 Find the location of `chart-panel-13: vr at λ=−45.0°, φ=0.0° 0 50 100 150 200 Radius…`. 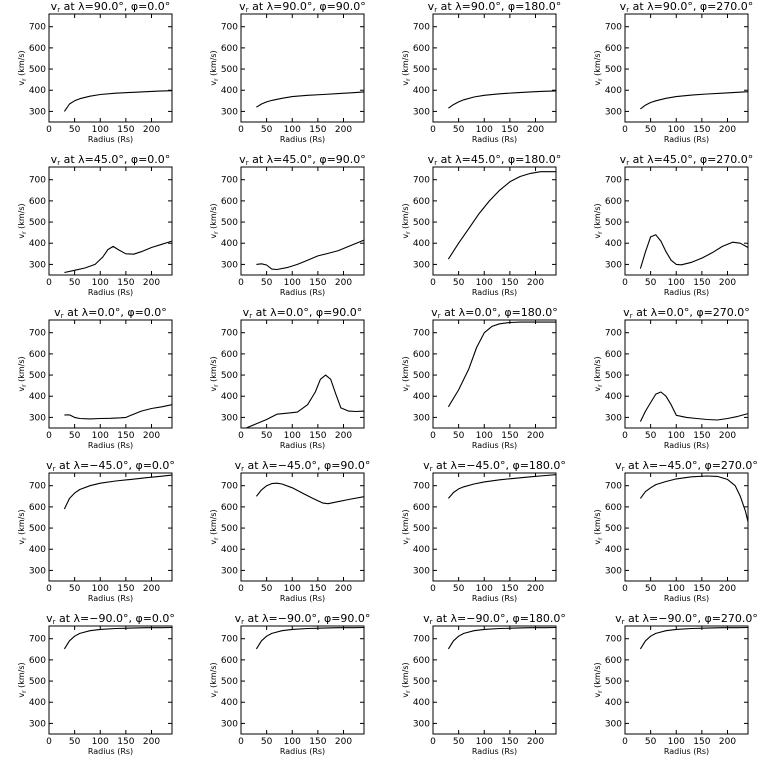

chart-panel-13: vr at λ=−45.0°, φ=0.0° 0 50 100 150 200 Radius… is located at coordinates (96, 531).